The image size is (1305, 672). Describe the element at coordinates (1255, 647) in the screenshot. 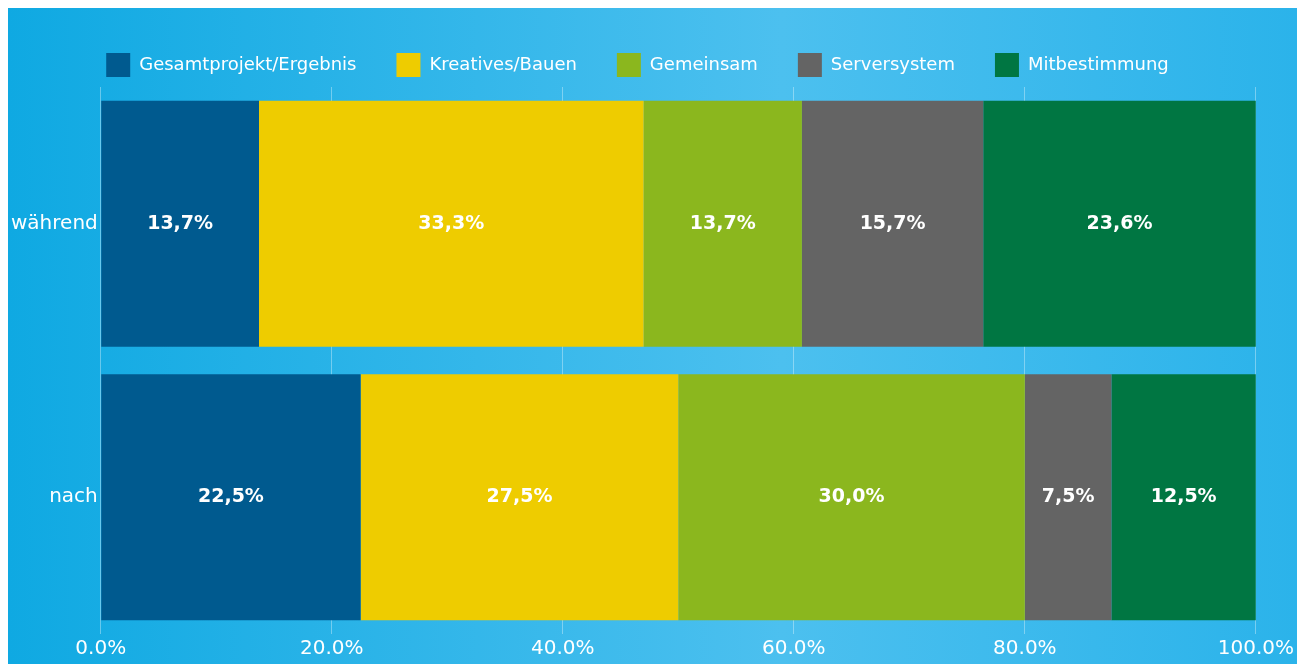

I see `x-tick-label: 100.0%` at that location.